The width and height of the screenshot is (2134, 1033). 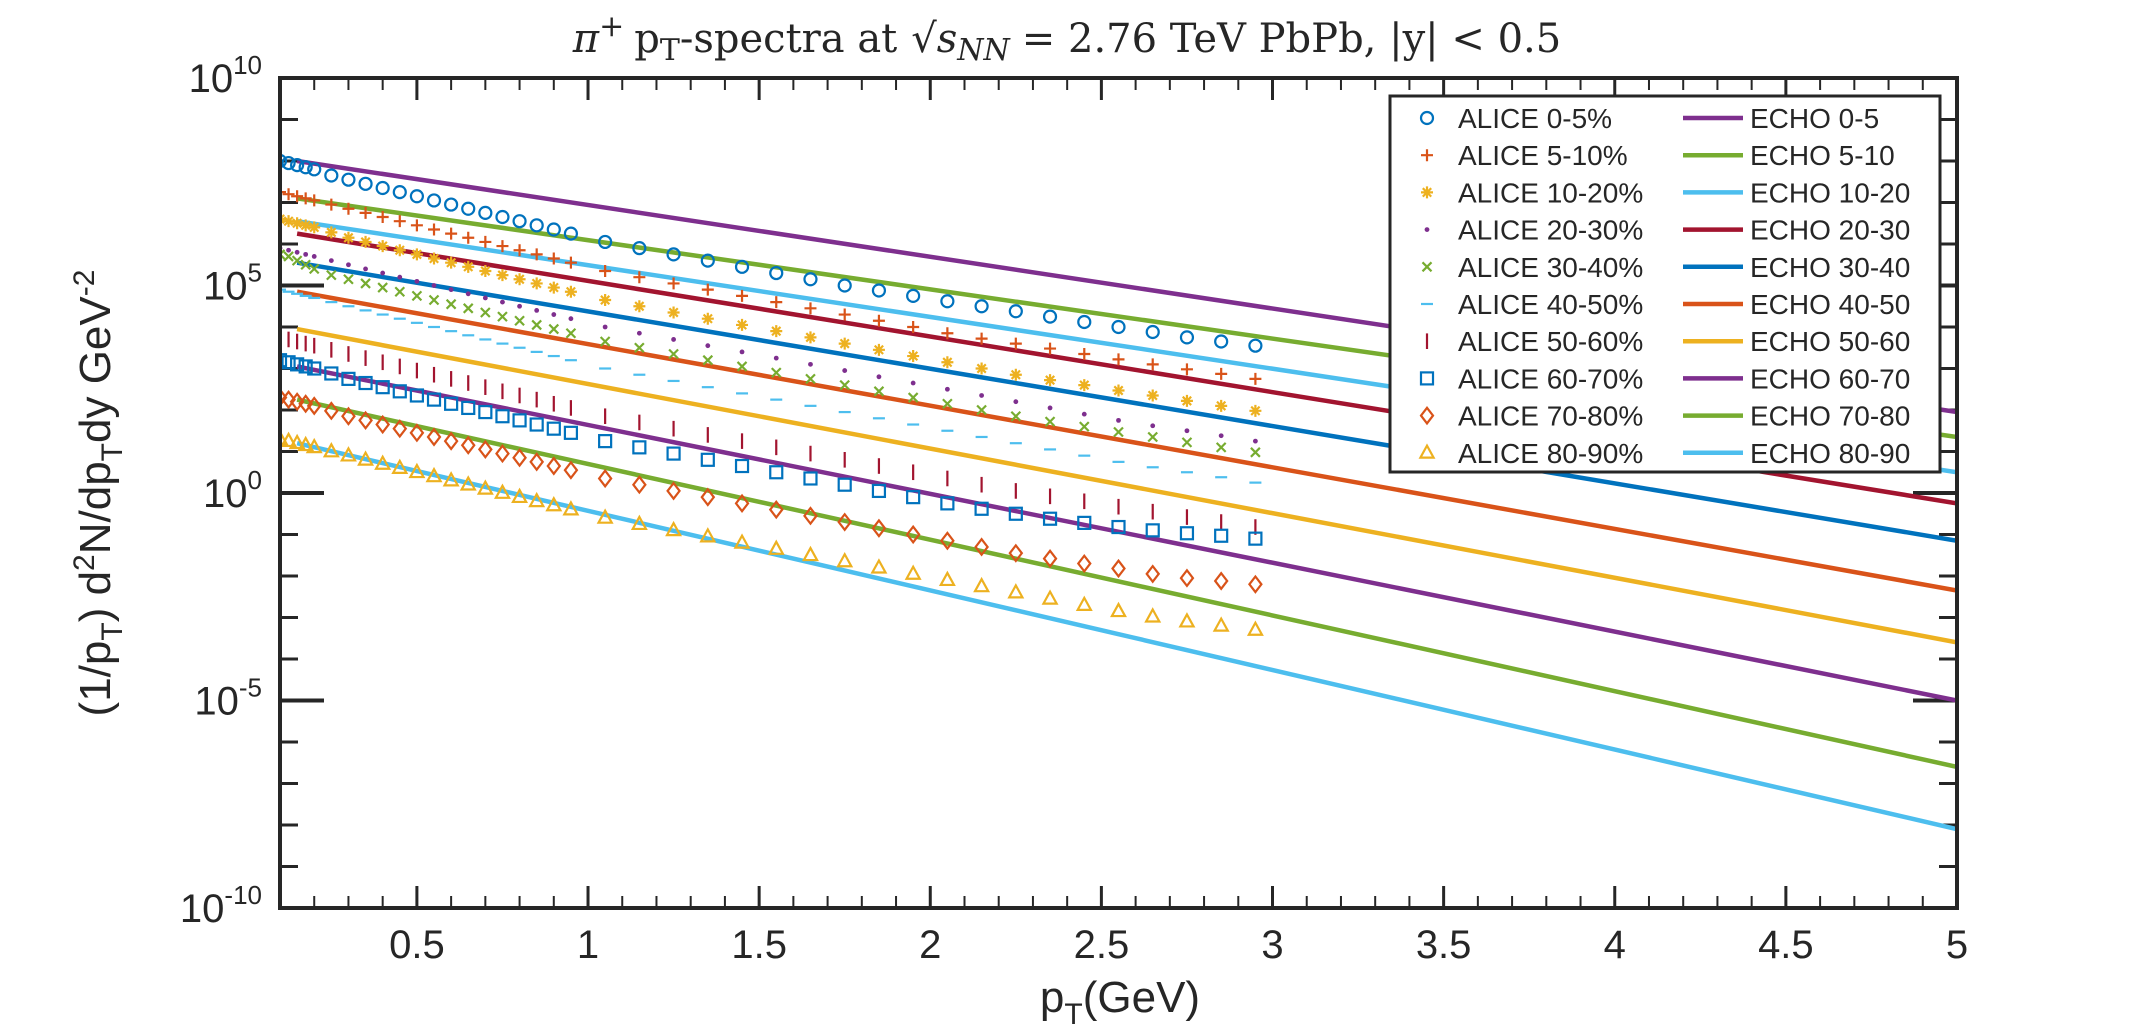 What do you see at coordinates (221, 490) in the screenshot?
I see `y-tick-labels: 1010 105 100 10-5 10-10` at bounding box center [221, 490].